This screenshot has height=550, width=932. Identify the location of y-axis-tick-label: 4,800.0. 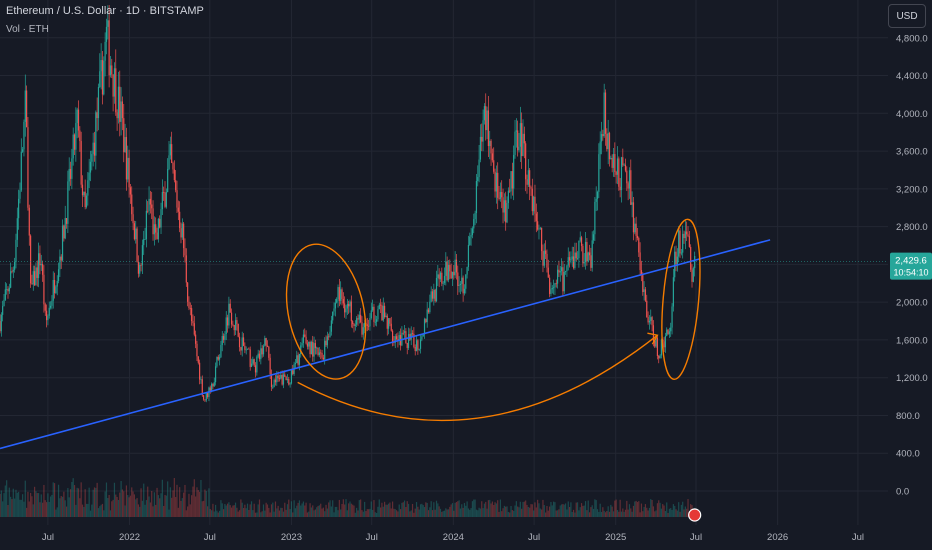
(912, 38).